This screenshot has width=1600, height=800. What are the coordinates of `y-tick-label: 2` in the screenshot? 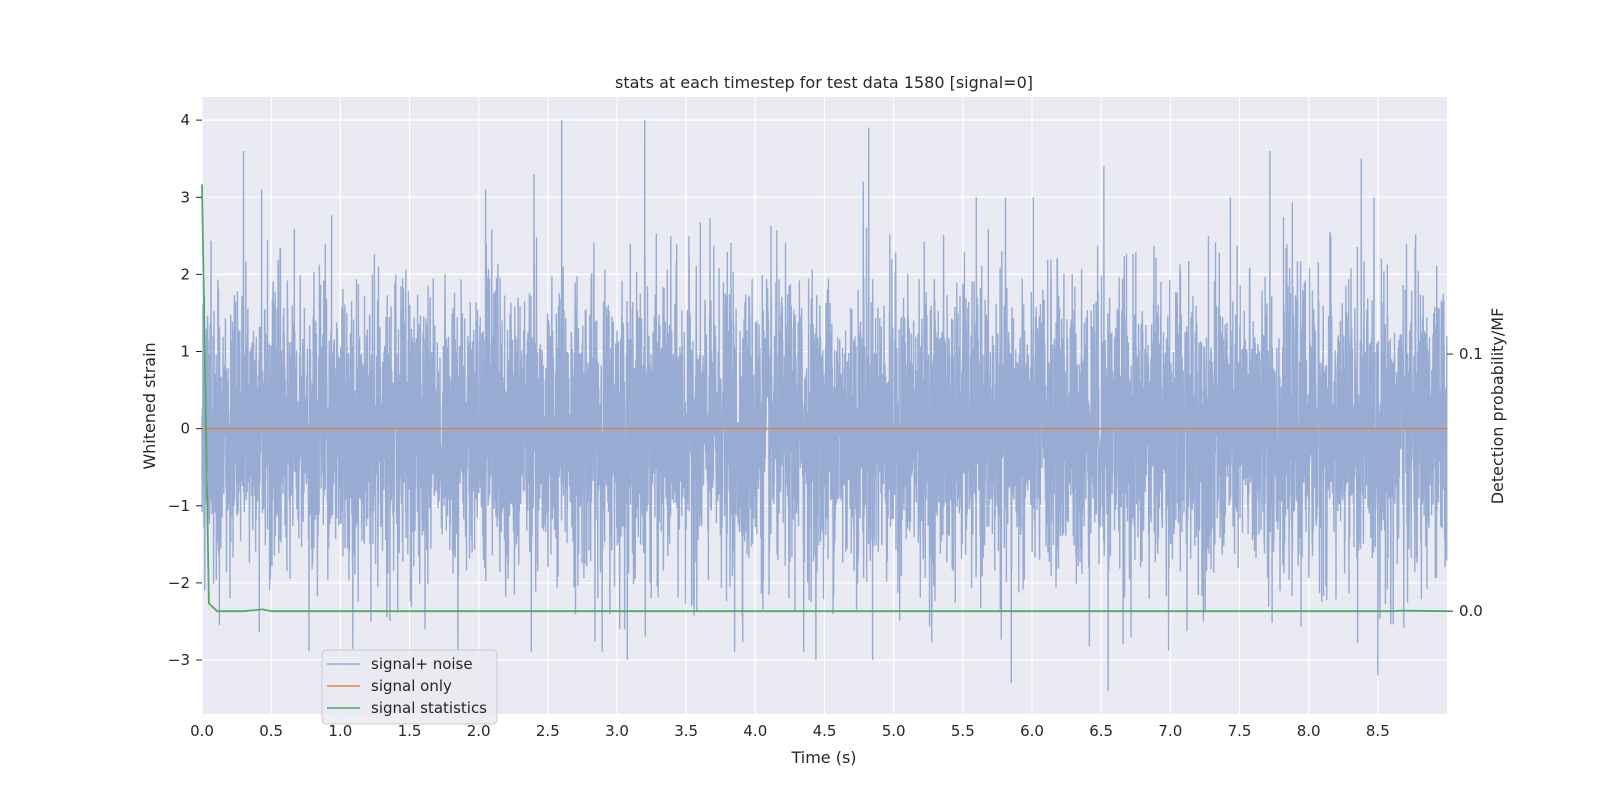 It's located at (185, 274).